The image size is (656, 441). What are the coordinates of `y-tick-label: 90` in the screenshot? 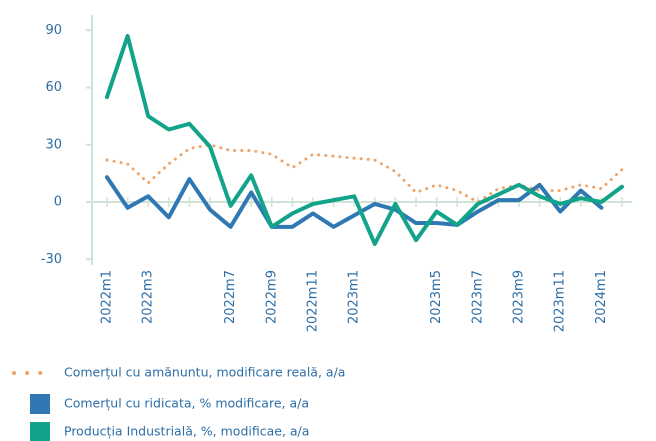 It's located at (53, 30).